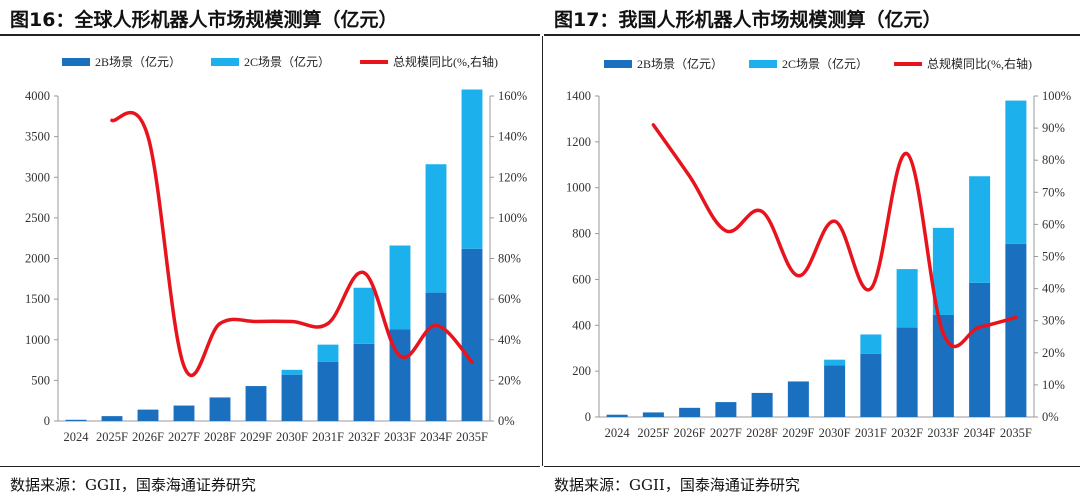 This screenshot has height=502, width=1080. Describe the element at coordinates (506, 421) in the screenshot. I see `y2-tick-label: 0%` at that location.